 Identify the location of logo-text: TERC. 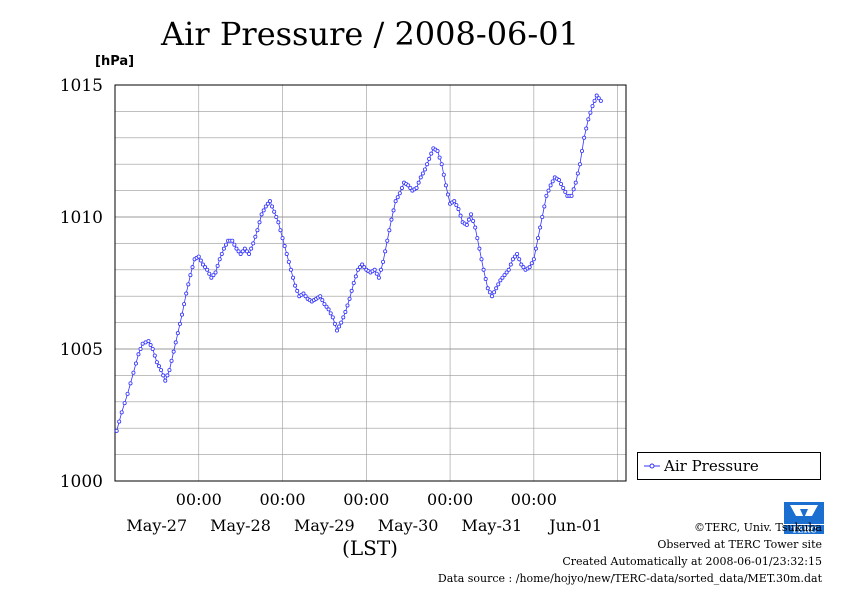
(803, 530).